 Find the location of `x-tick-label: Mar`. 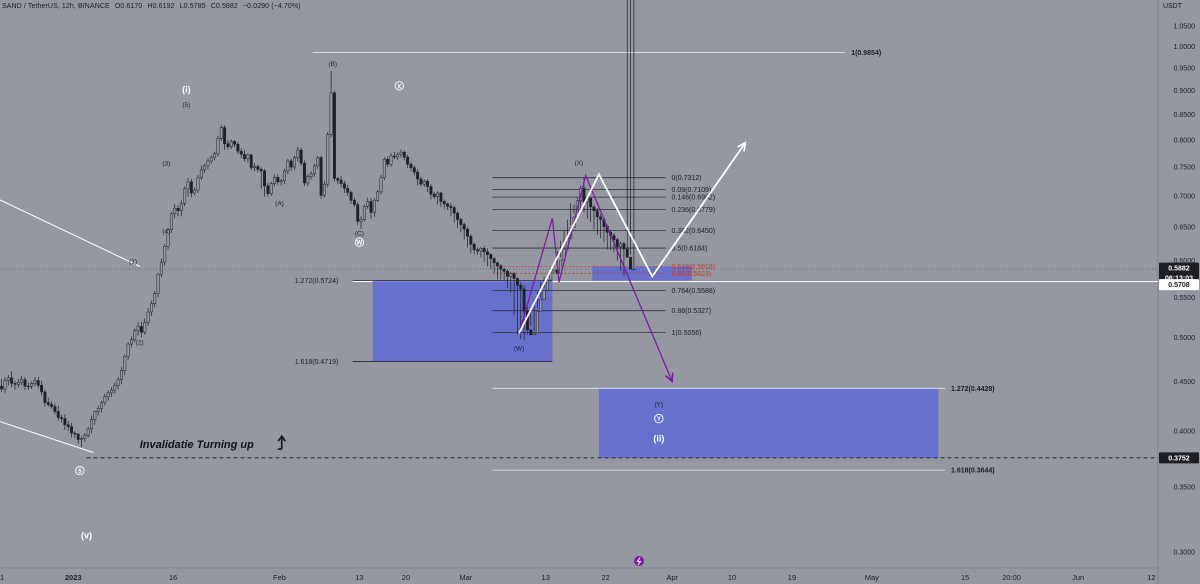

x-tick-label: Mar is located at coordinates (465, 577).